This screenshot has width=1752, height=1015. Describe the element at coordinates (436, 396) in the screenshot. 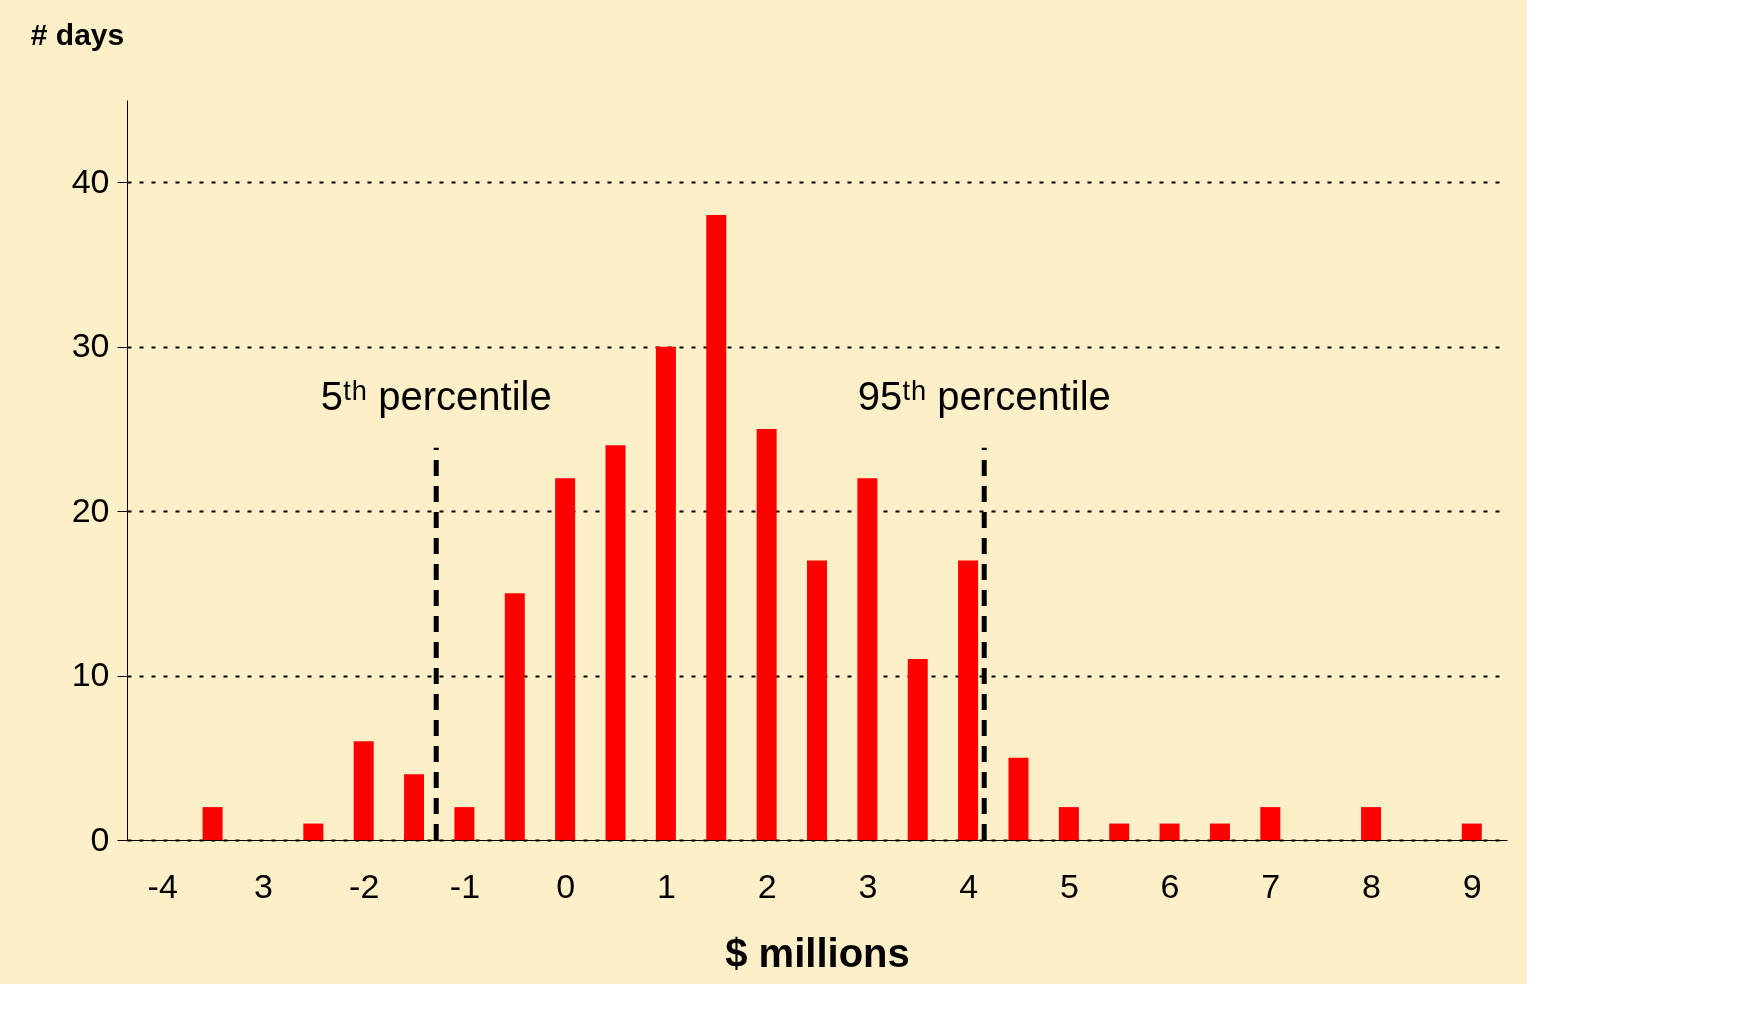

I see `ref-line-label: 5ᵗʰ percentile` at that location.